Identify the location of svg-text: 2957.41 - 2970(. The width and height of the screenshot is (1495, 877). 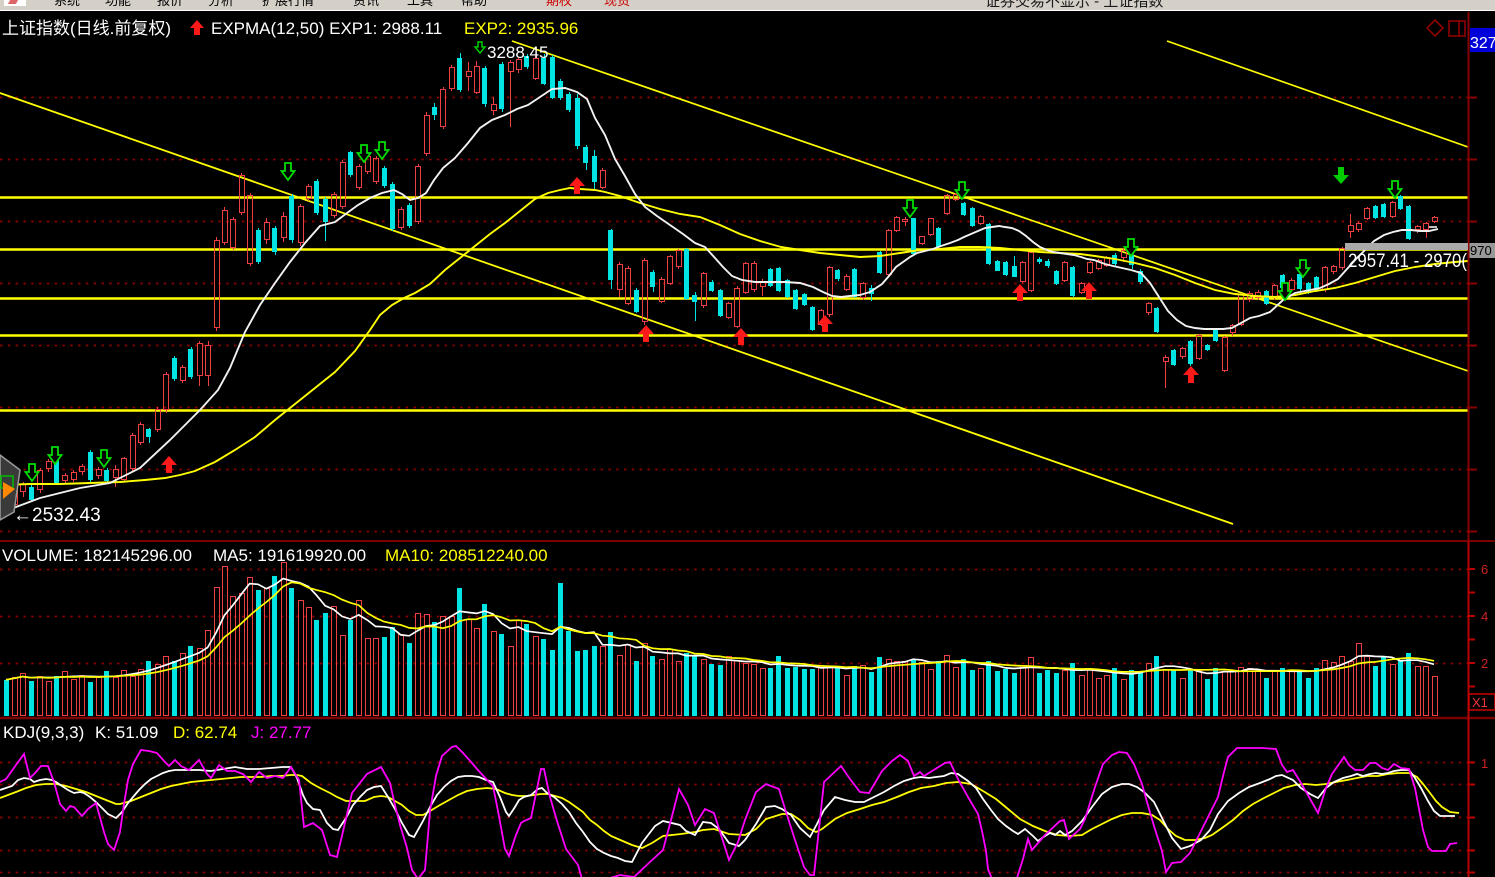
(1408, 261).